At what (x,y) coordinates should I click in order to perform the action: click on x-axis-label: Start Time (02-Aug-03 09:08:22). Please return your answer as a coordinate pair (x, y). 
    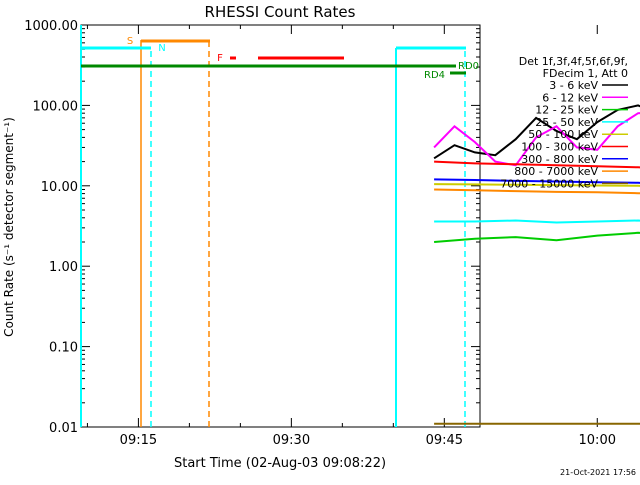
    Looking at the image, I should click on (280, 463).